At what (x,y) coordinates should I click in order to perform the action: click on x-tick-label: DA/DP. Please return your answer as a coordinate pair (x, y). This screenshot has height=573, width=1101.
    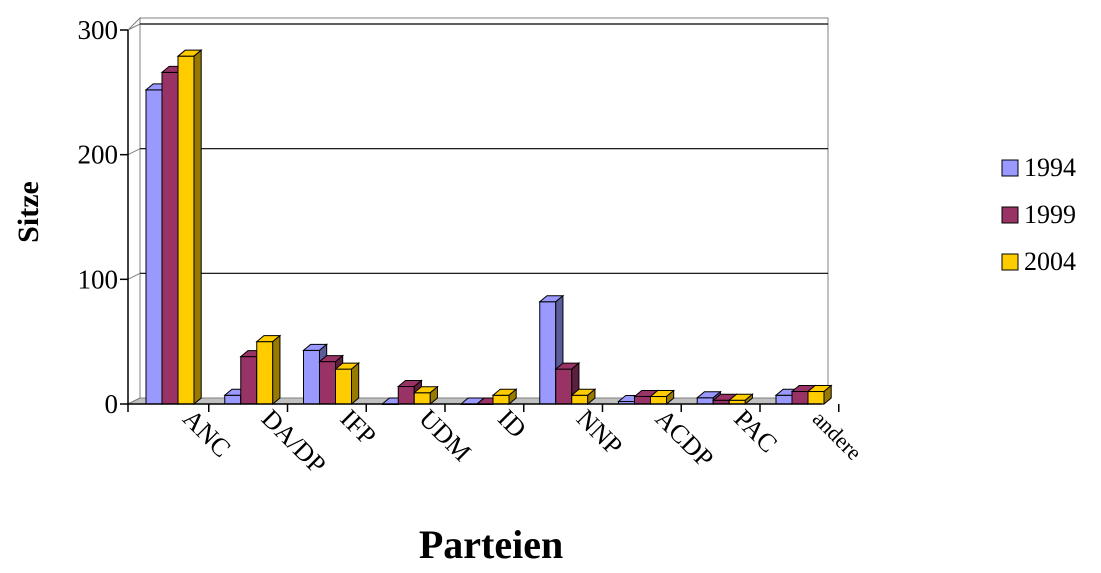
    Looking at the image, I should click on (294, 442).